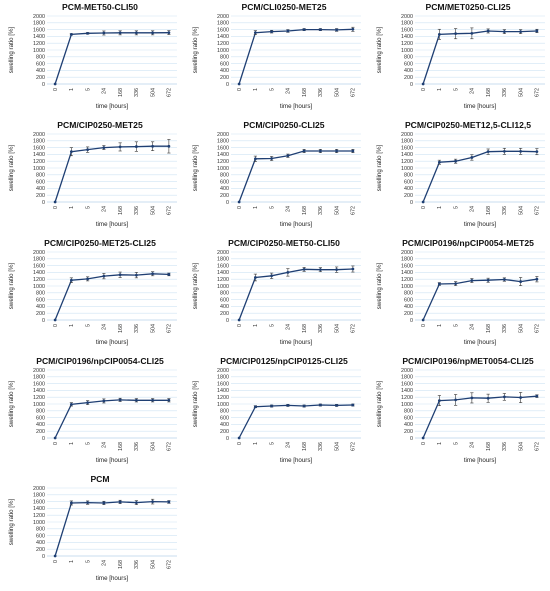 The height and width of the screenshot is (591, 550). Describe the element at coordinates (170, 210) in the screenshot. I see `x-tick-label: 672` at that location.